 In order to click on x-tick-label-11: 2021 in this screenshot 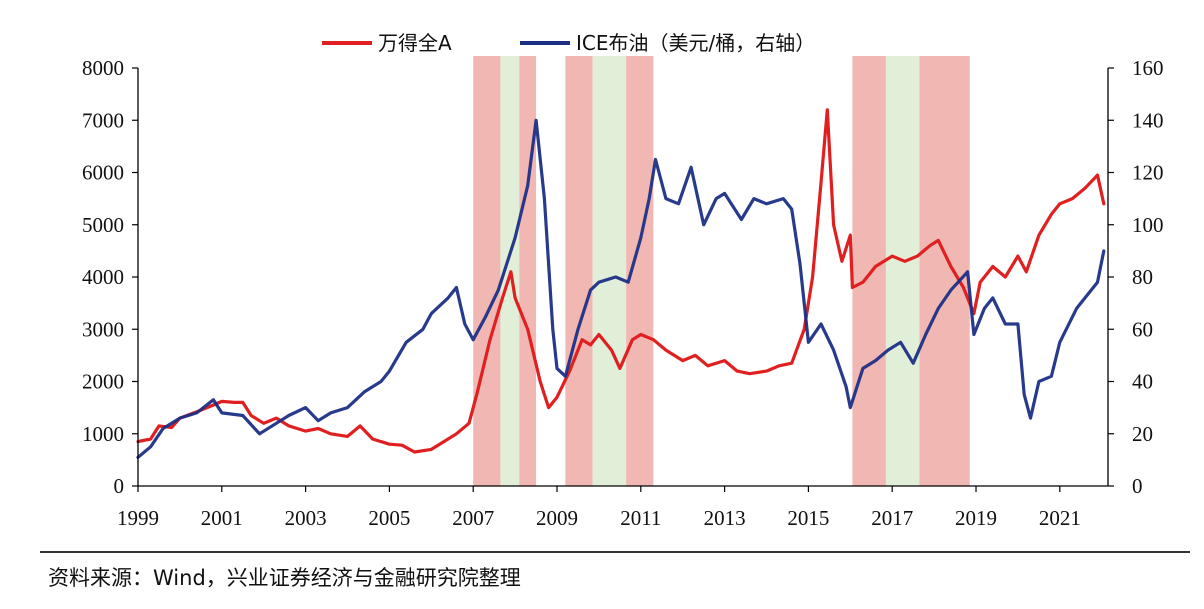, I will do `click(1060, 518)`.